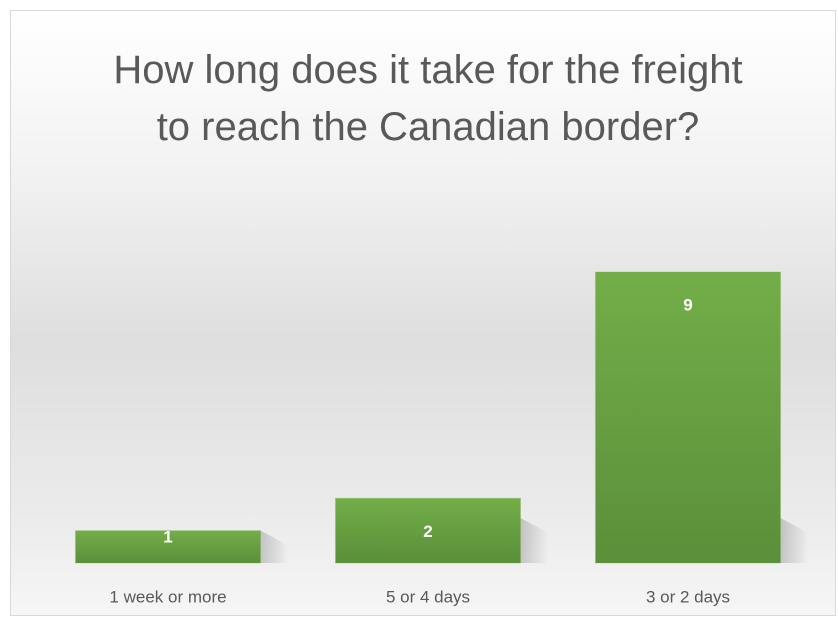  Describe the element at coordinates (688, 596) in the screenshot. I see `x-tick-label: 3 or 2 days` at that location.